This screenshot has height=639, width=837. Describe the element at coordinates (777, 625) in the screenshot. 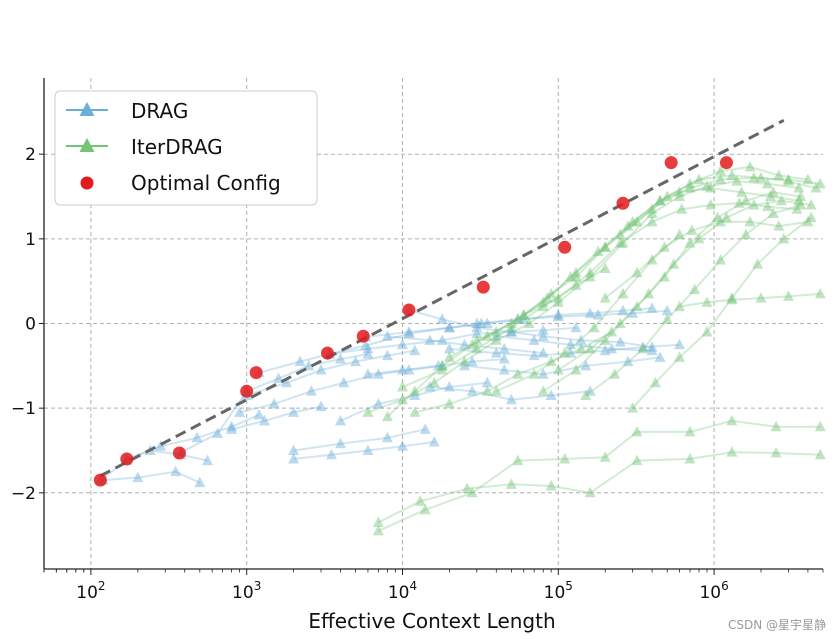

I see `watermark-text: CSDN @星宇星静` at that location.